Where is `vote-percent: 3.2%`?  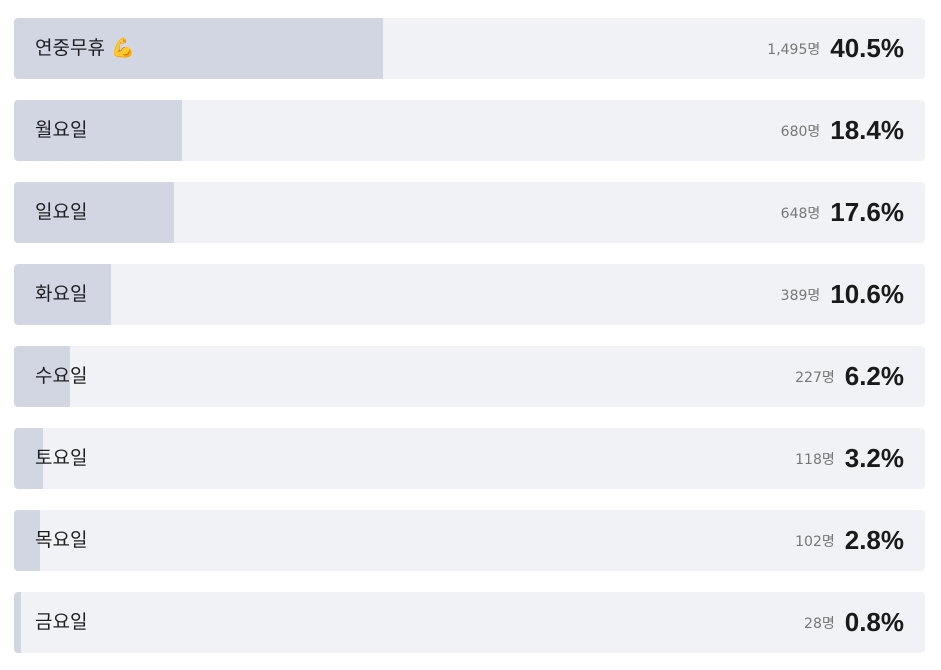 vote-percent: 3.2% is located at coordinates (874, 458).